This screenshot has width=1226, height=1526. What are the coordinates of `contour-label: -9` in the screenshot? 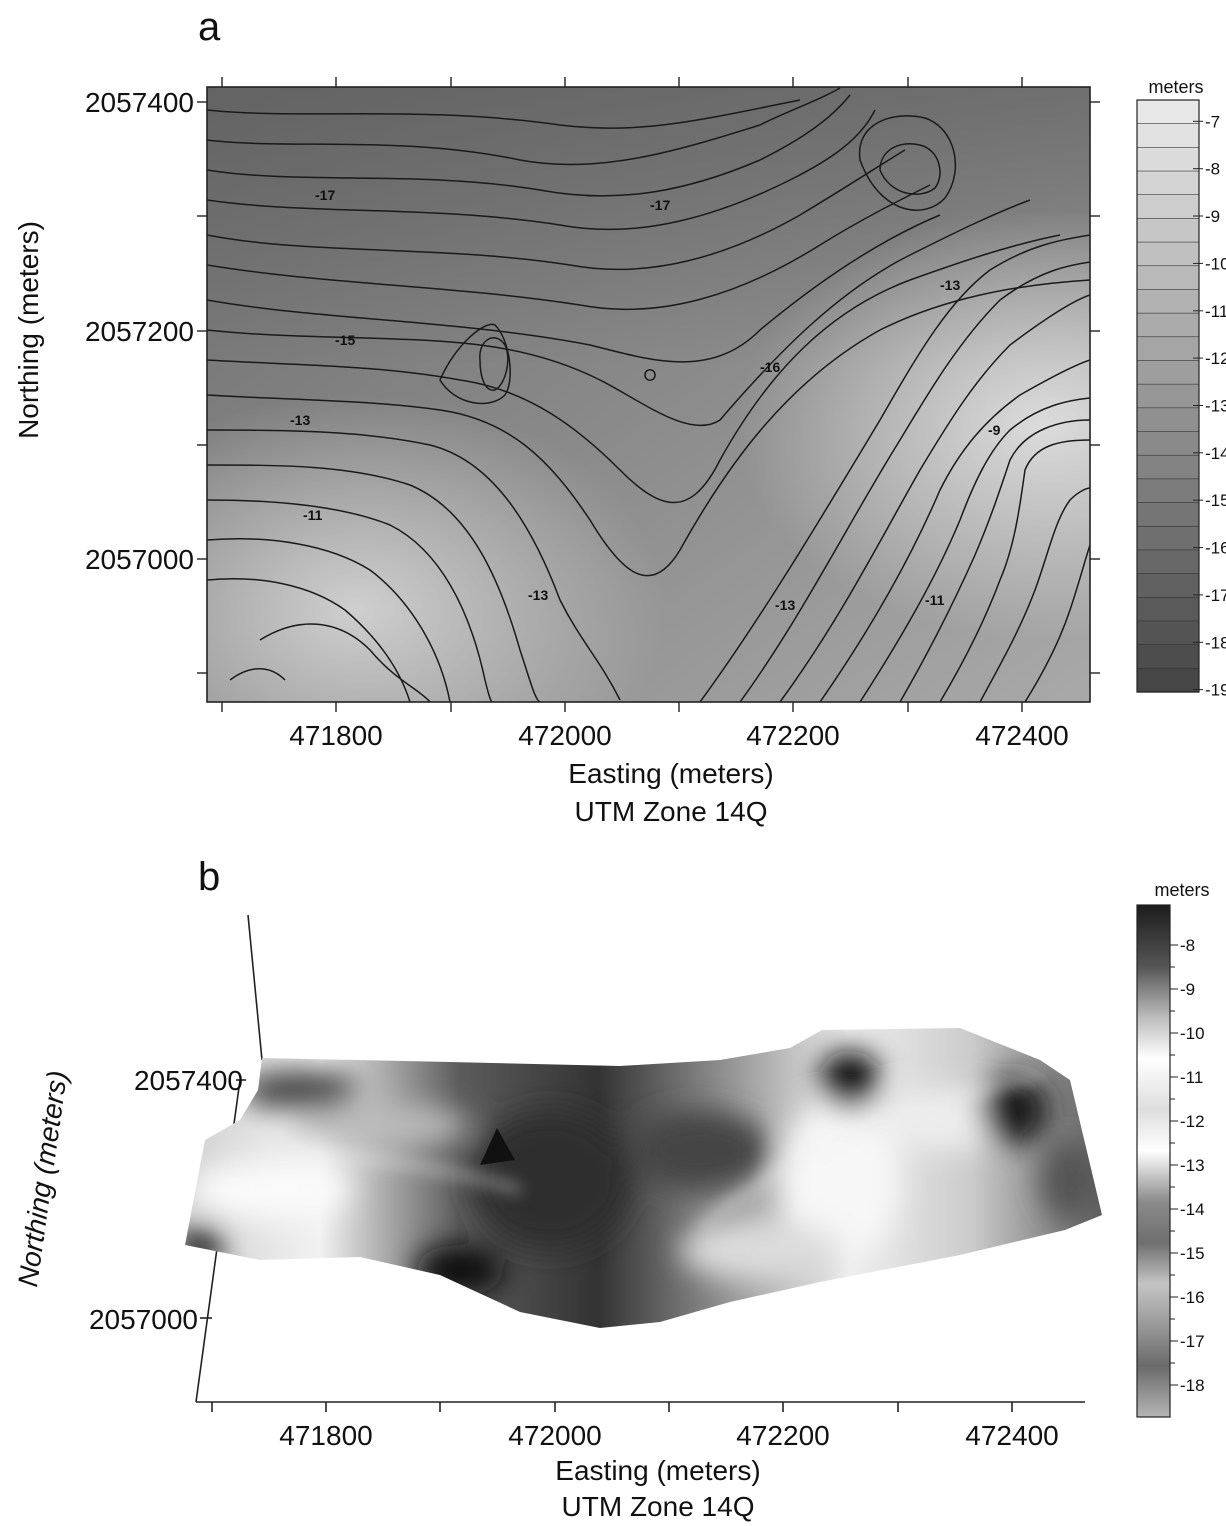 It's located at (994, 430).